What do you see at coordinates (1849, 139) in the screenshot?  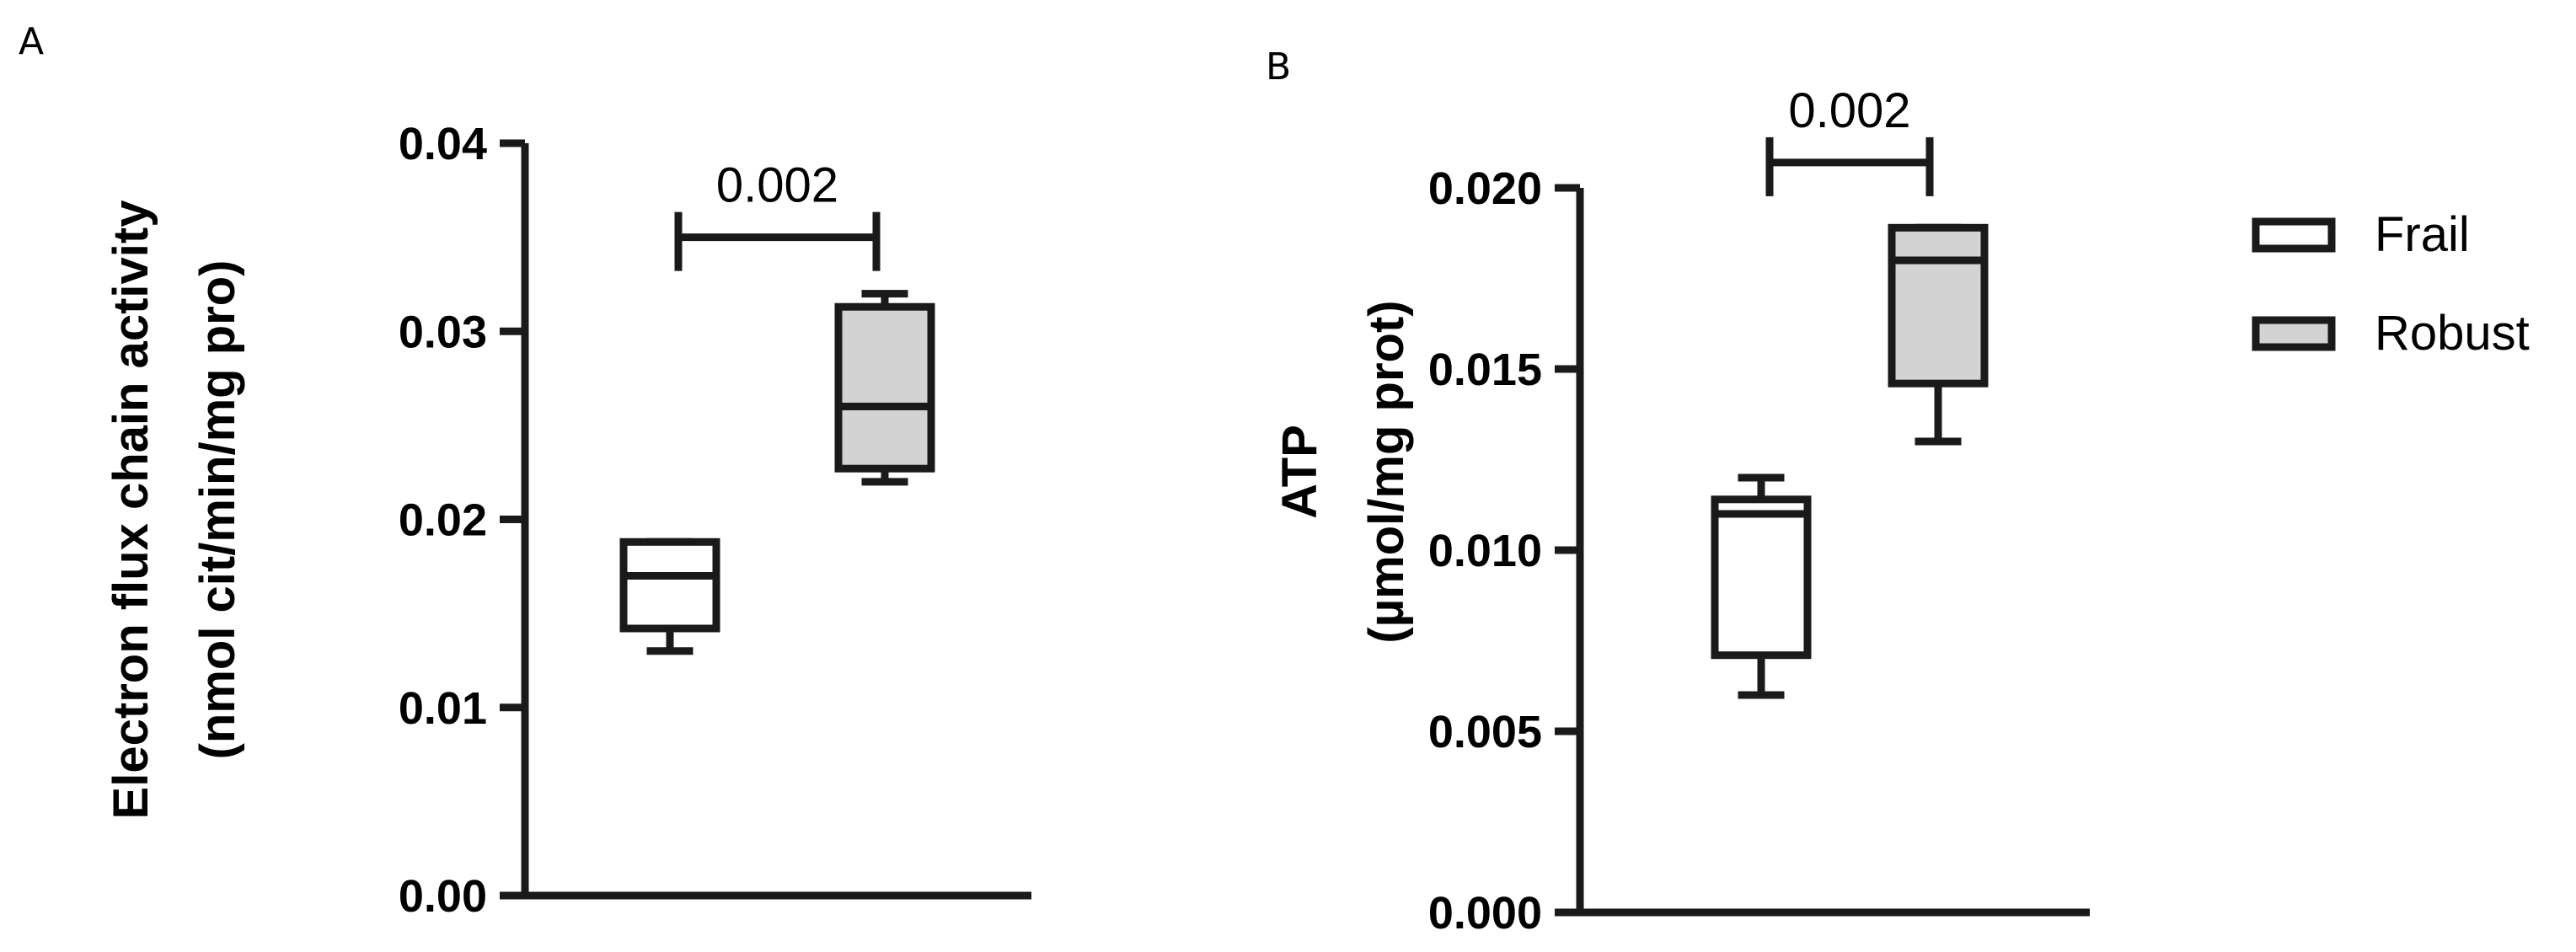 I see `panel-b-significance-bracket: 0.002` at bounding box center [1849, 139].